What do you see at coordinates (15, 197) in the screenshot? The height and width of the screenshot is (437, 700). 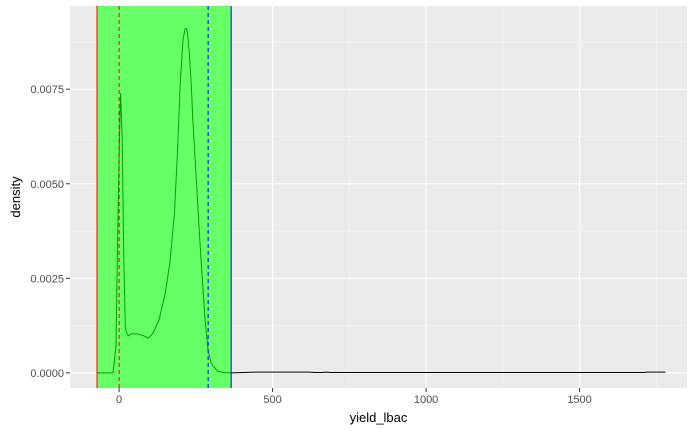 I see `y-axis-title: density` at bounding box center [15, 197].